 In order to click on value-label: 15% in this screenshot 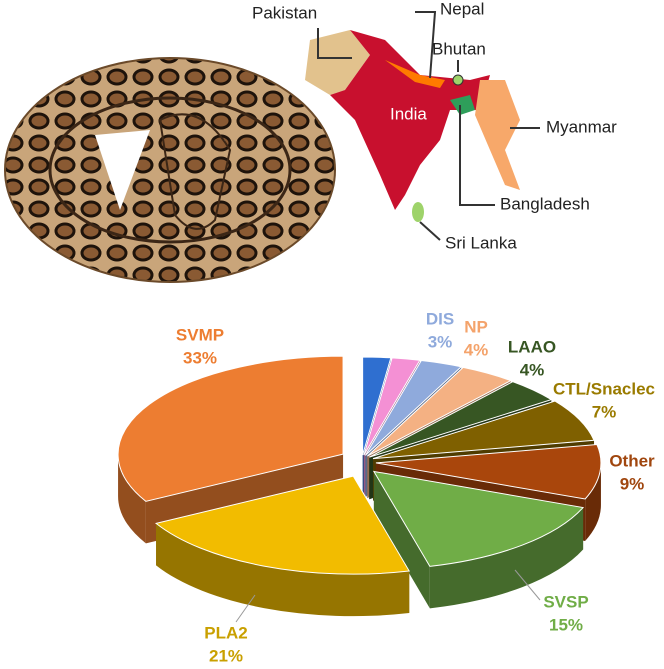, I will do `click(566, 624)`.